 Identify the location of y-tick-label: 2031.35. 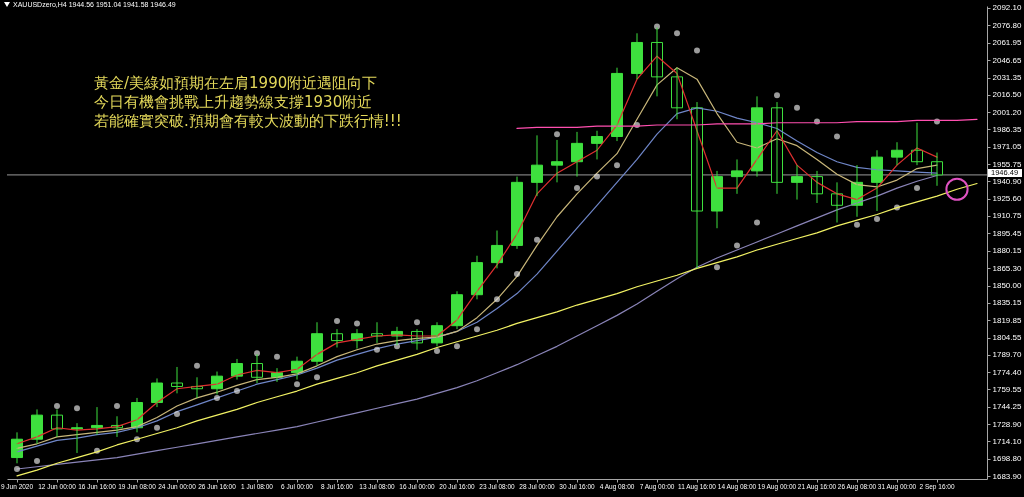
(1007, 78).